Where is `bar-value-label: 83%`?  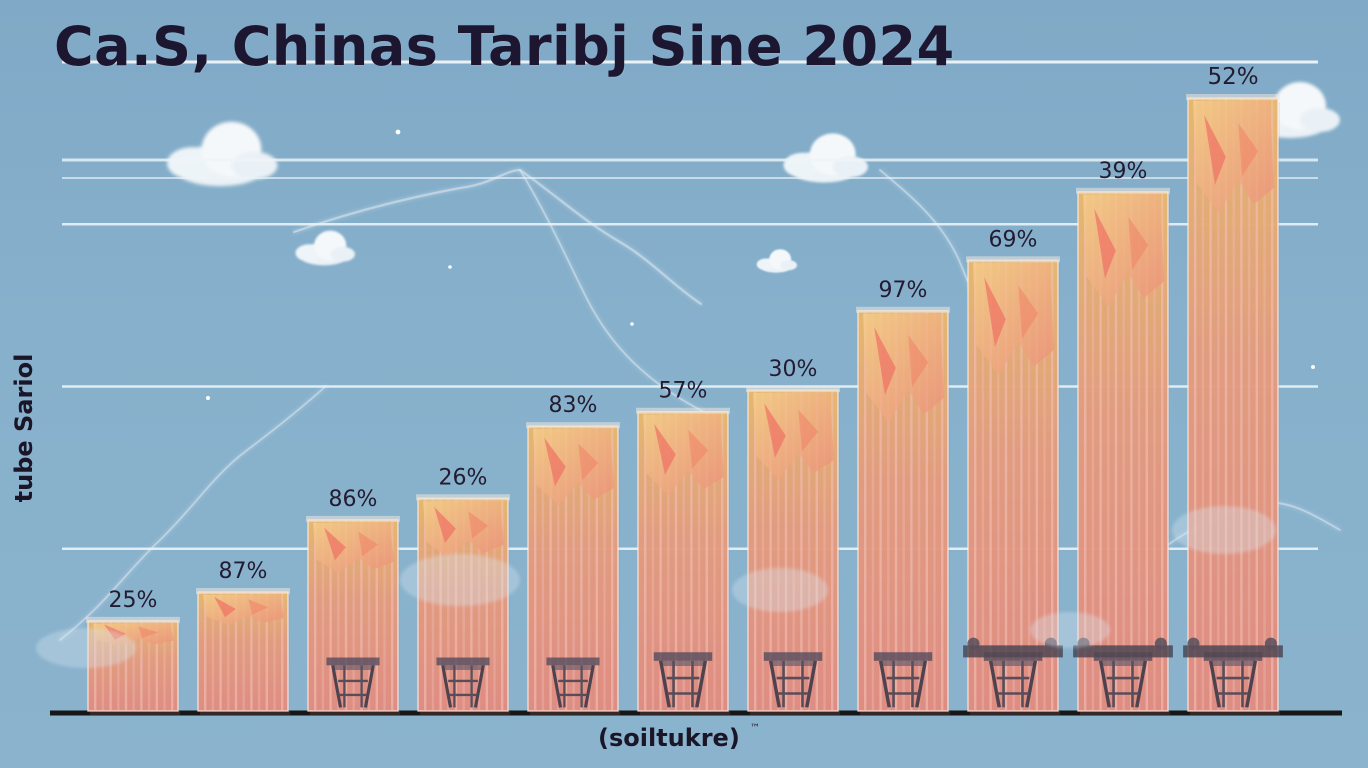 bar-value-label: 83% is located at coordinates (573, 405).